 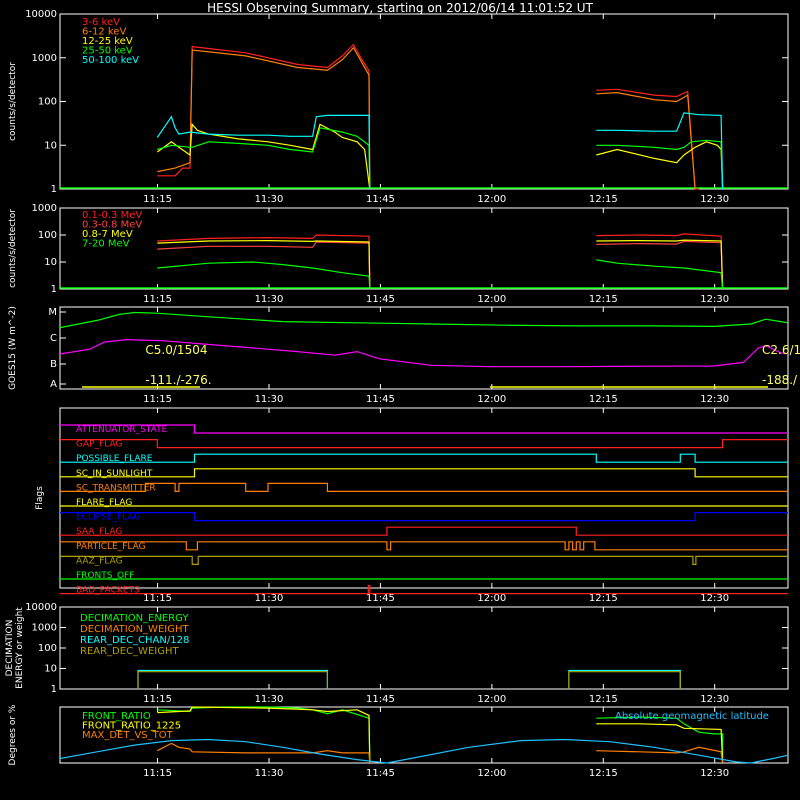 I want to click on flag-label: PARTICLE_FLAG, so click(x=111, y=547).